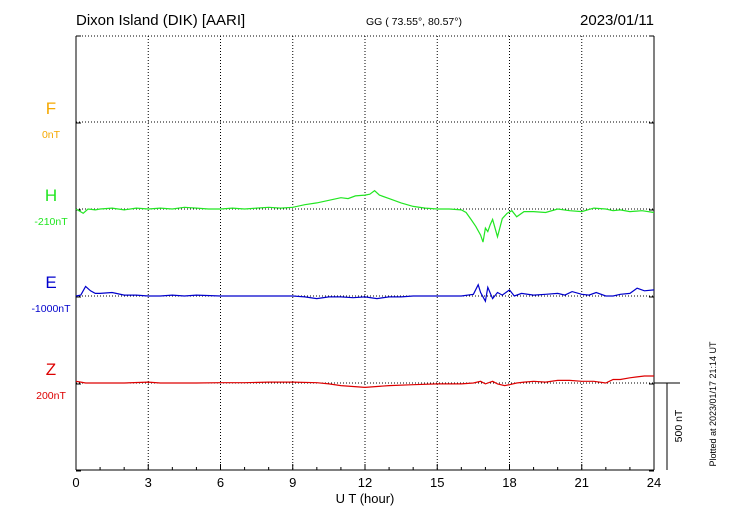  What do you see at coordinates (51, 396) in the screenshot?
I see `series-baseline-z: 200nT` at bounding box center [51, 396].